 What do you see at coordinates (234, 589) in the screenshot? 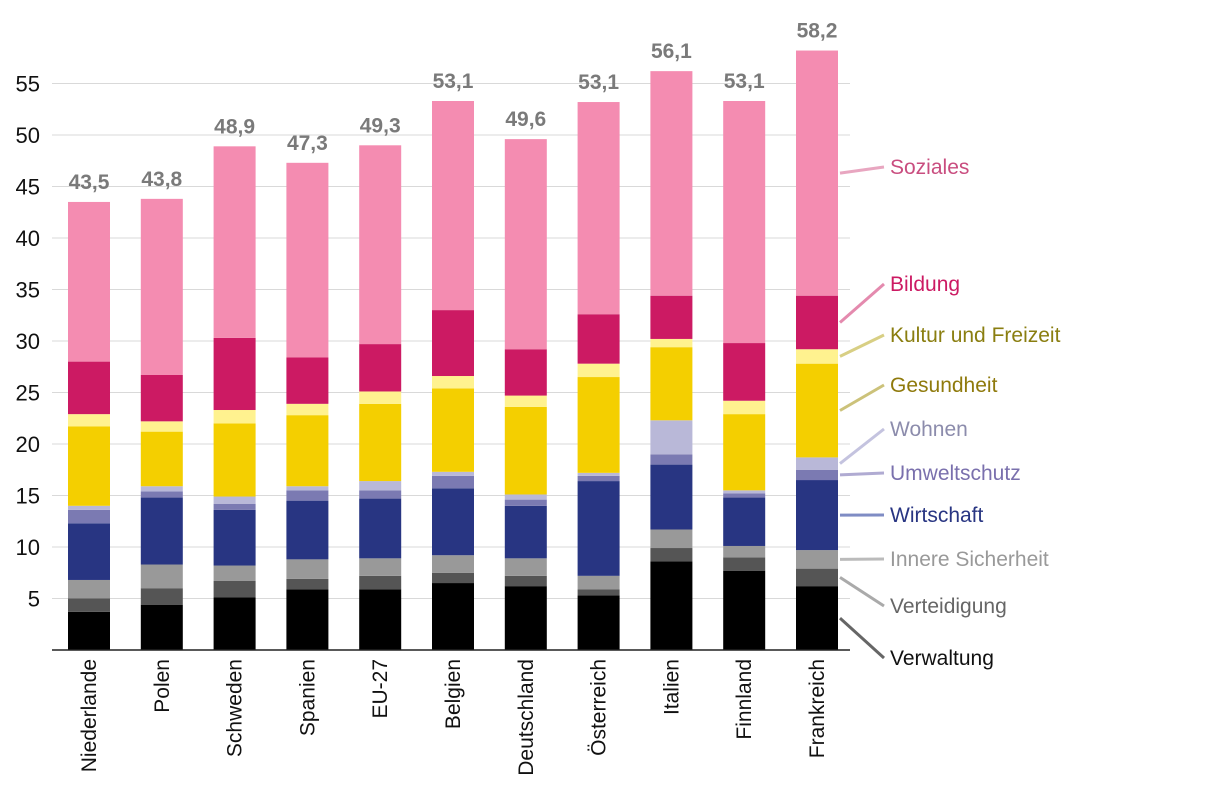
I see `bar-segment-schweden-verteidigung` at bounding box center [234, 589].